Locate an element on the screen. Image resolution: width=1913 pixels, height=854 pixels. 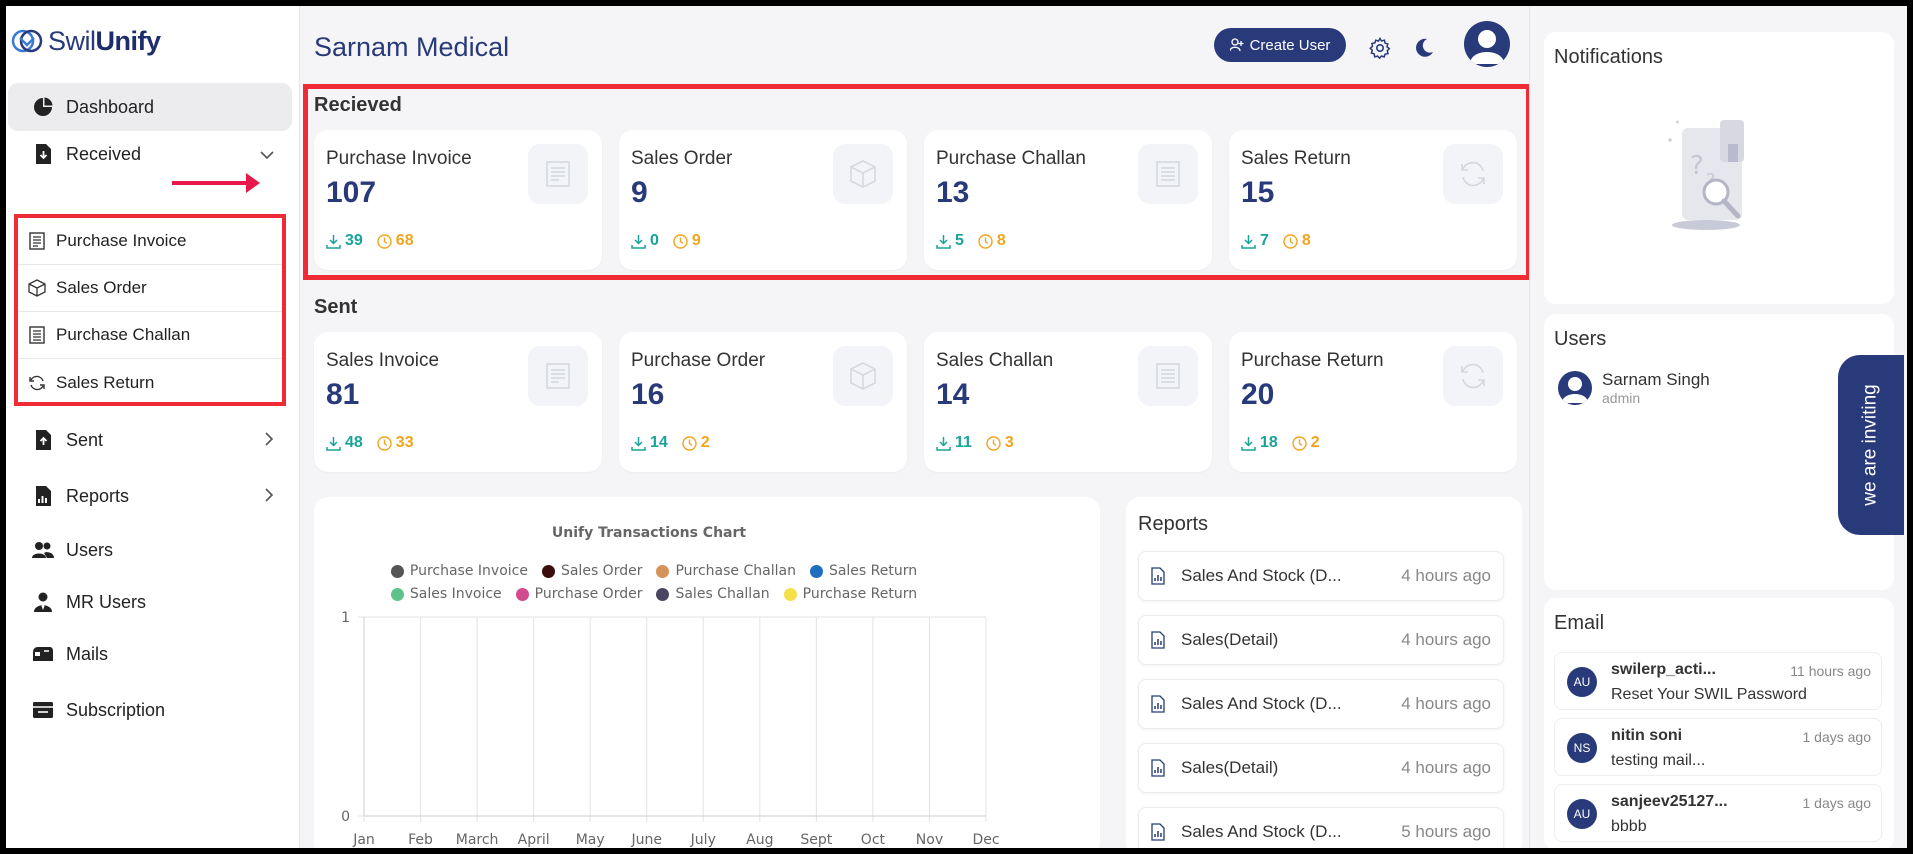
sent-card-sales-challan: Sales Challan 14 11 3 is located at coordinates (1068, 402).